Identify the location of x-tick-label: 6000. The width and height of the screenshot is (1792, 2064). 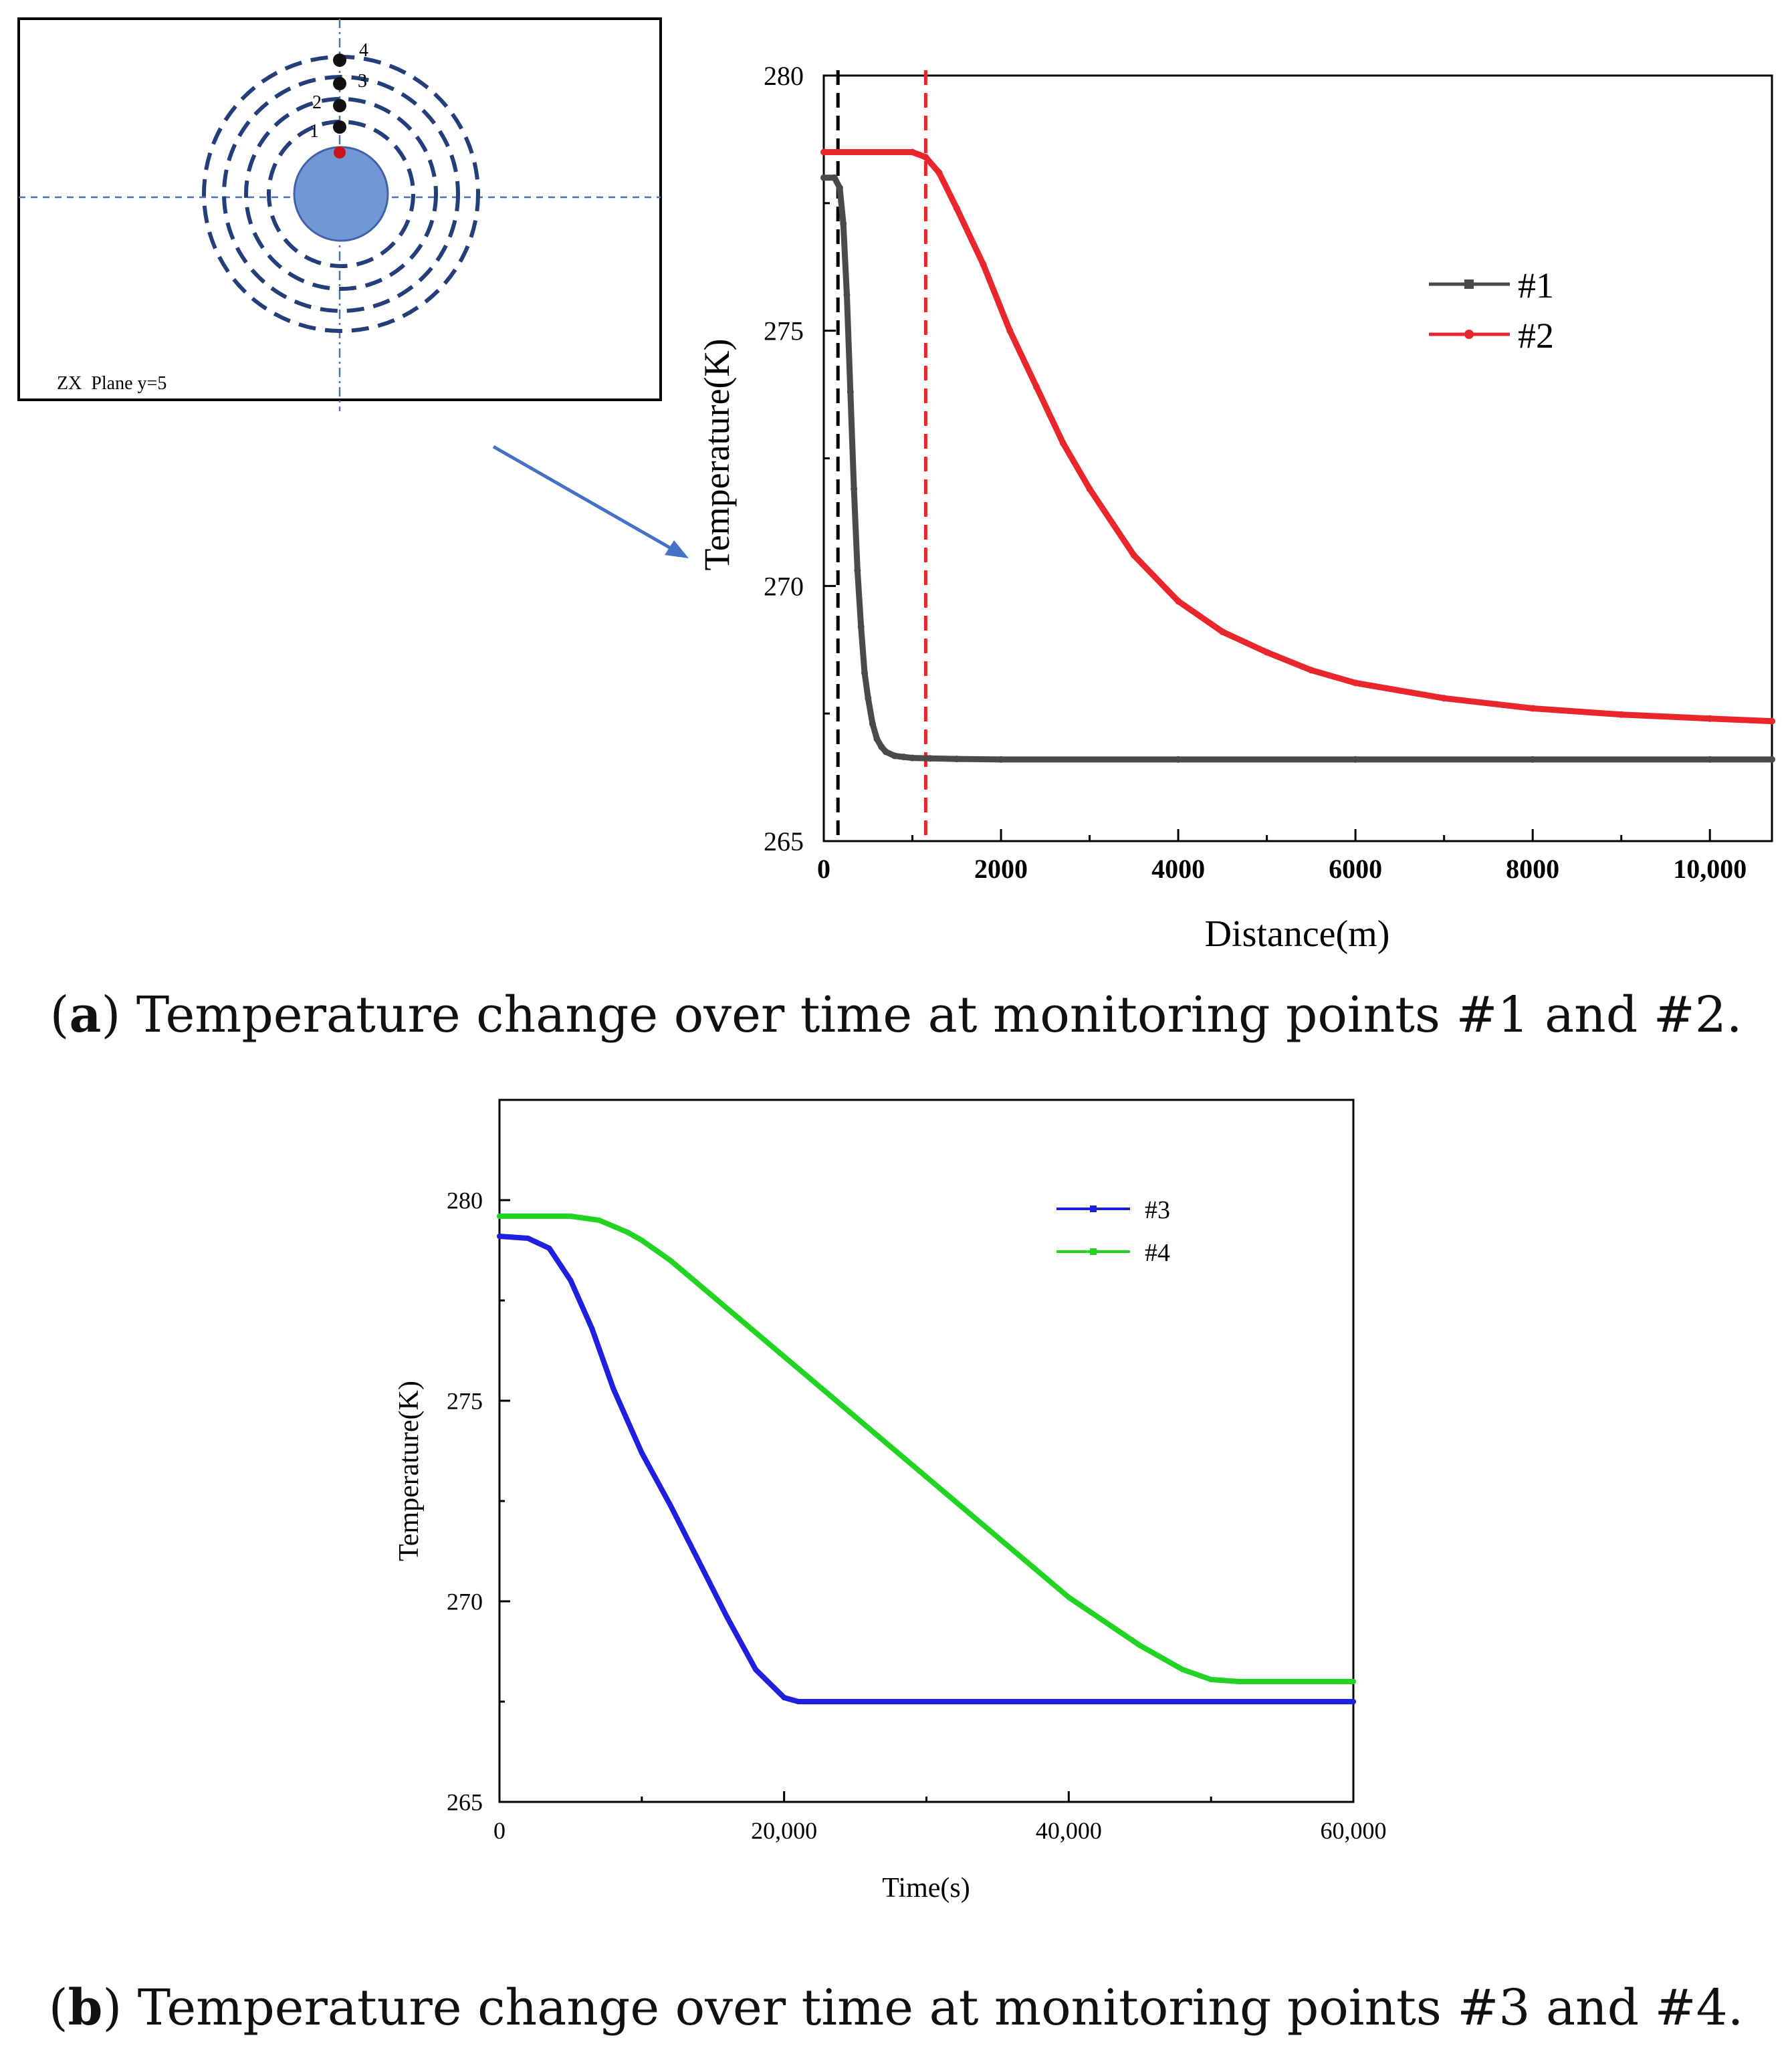
(1355, 869).